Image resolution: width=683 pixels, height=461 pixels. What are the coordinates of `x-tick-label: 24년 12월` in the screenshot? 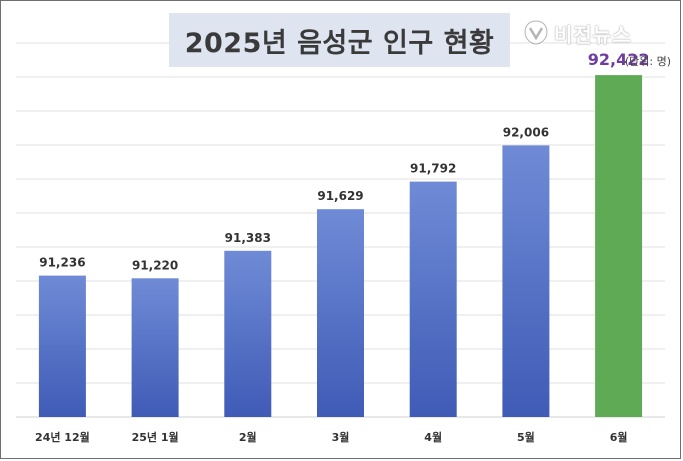 It's located at (62, 437).